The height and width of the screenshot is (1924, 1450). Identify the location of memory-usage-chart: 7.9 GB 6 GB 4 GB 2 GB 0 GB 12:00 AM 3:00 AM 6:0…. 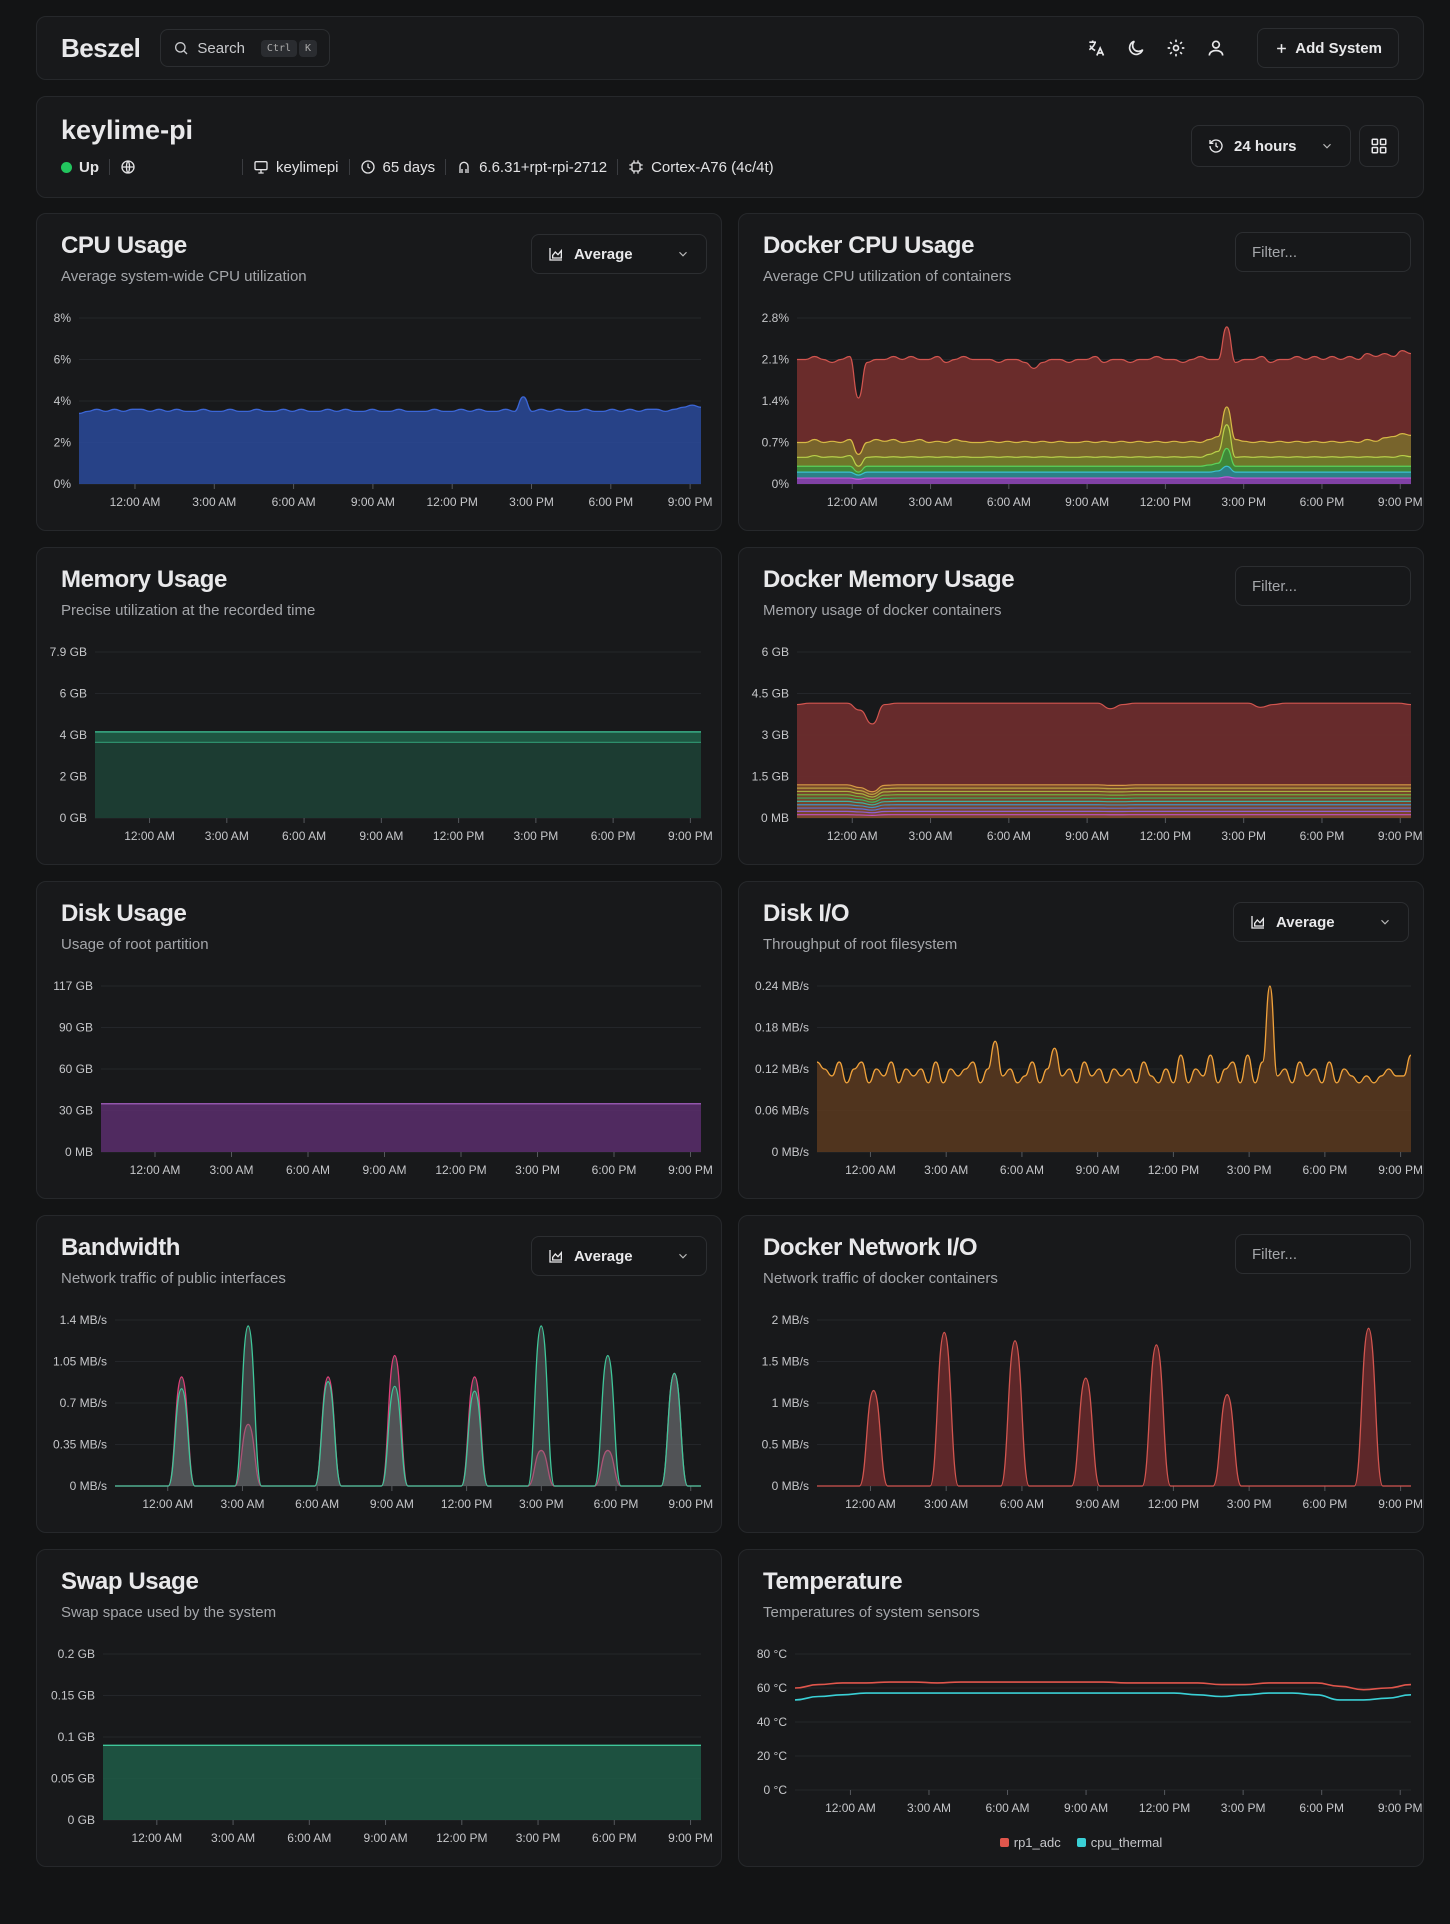
(380, 707).